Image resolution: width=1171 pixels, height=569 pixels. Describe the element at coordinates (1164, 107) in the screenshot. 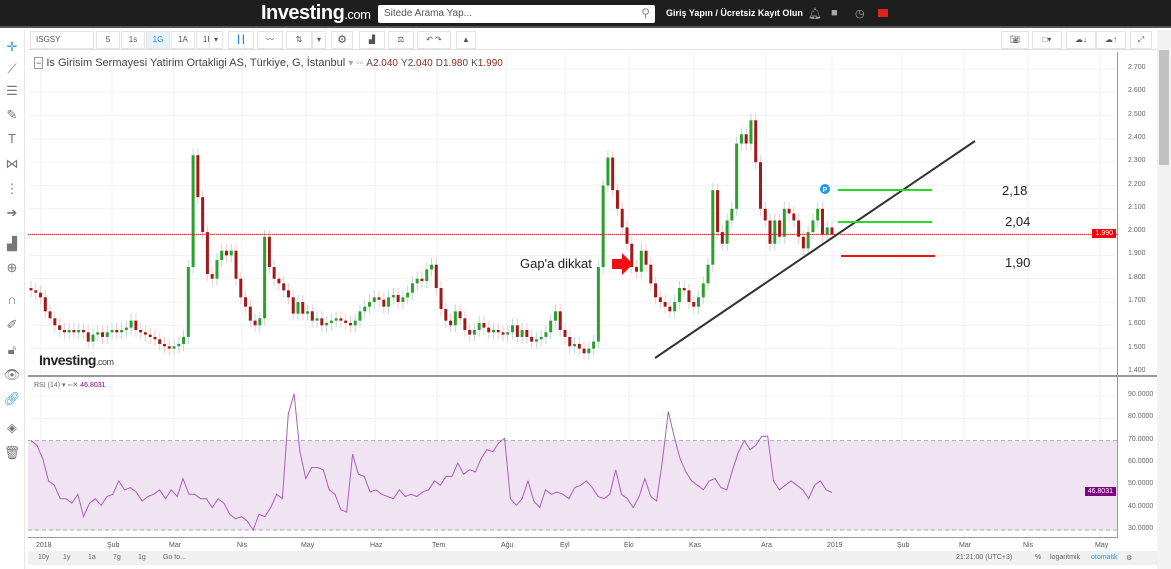

I see `scrollbar-thumb` at that location.